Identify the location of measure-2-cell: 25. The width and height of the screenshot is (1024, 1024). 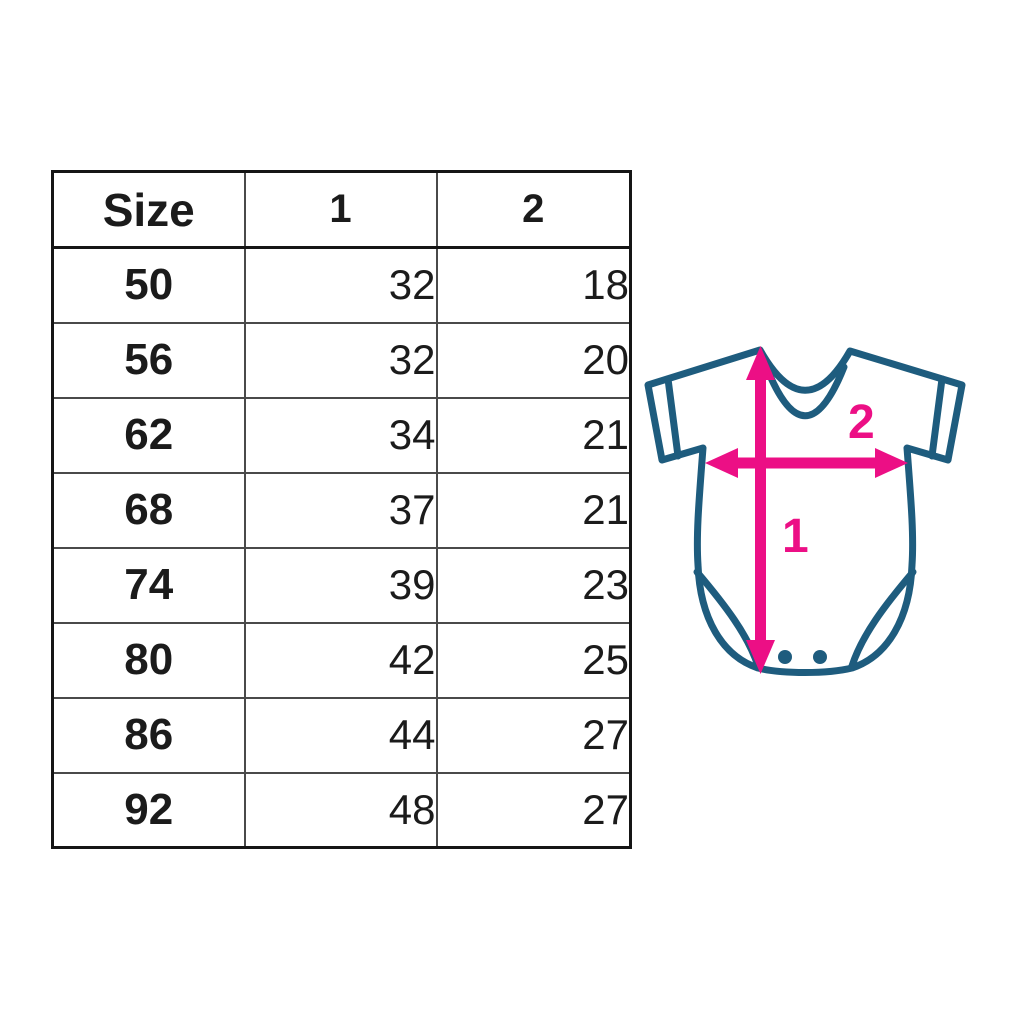
(533, 660).